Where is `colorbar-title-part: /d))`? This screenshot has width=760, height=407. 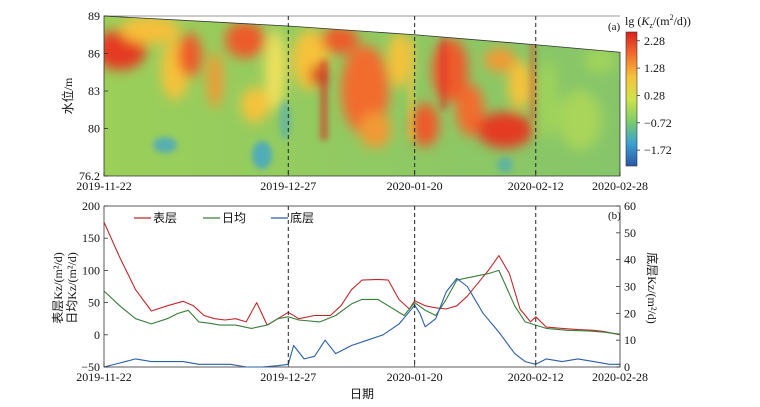
colorbar-title-part: /d)) is located at coordinates (682, 21).